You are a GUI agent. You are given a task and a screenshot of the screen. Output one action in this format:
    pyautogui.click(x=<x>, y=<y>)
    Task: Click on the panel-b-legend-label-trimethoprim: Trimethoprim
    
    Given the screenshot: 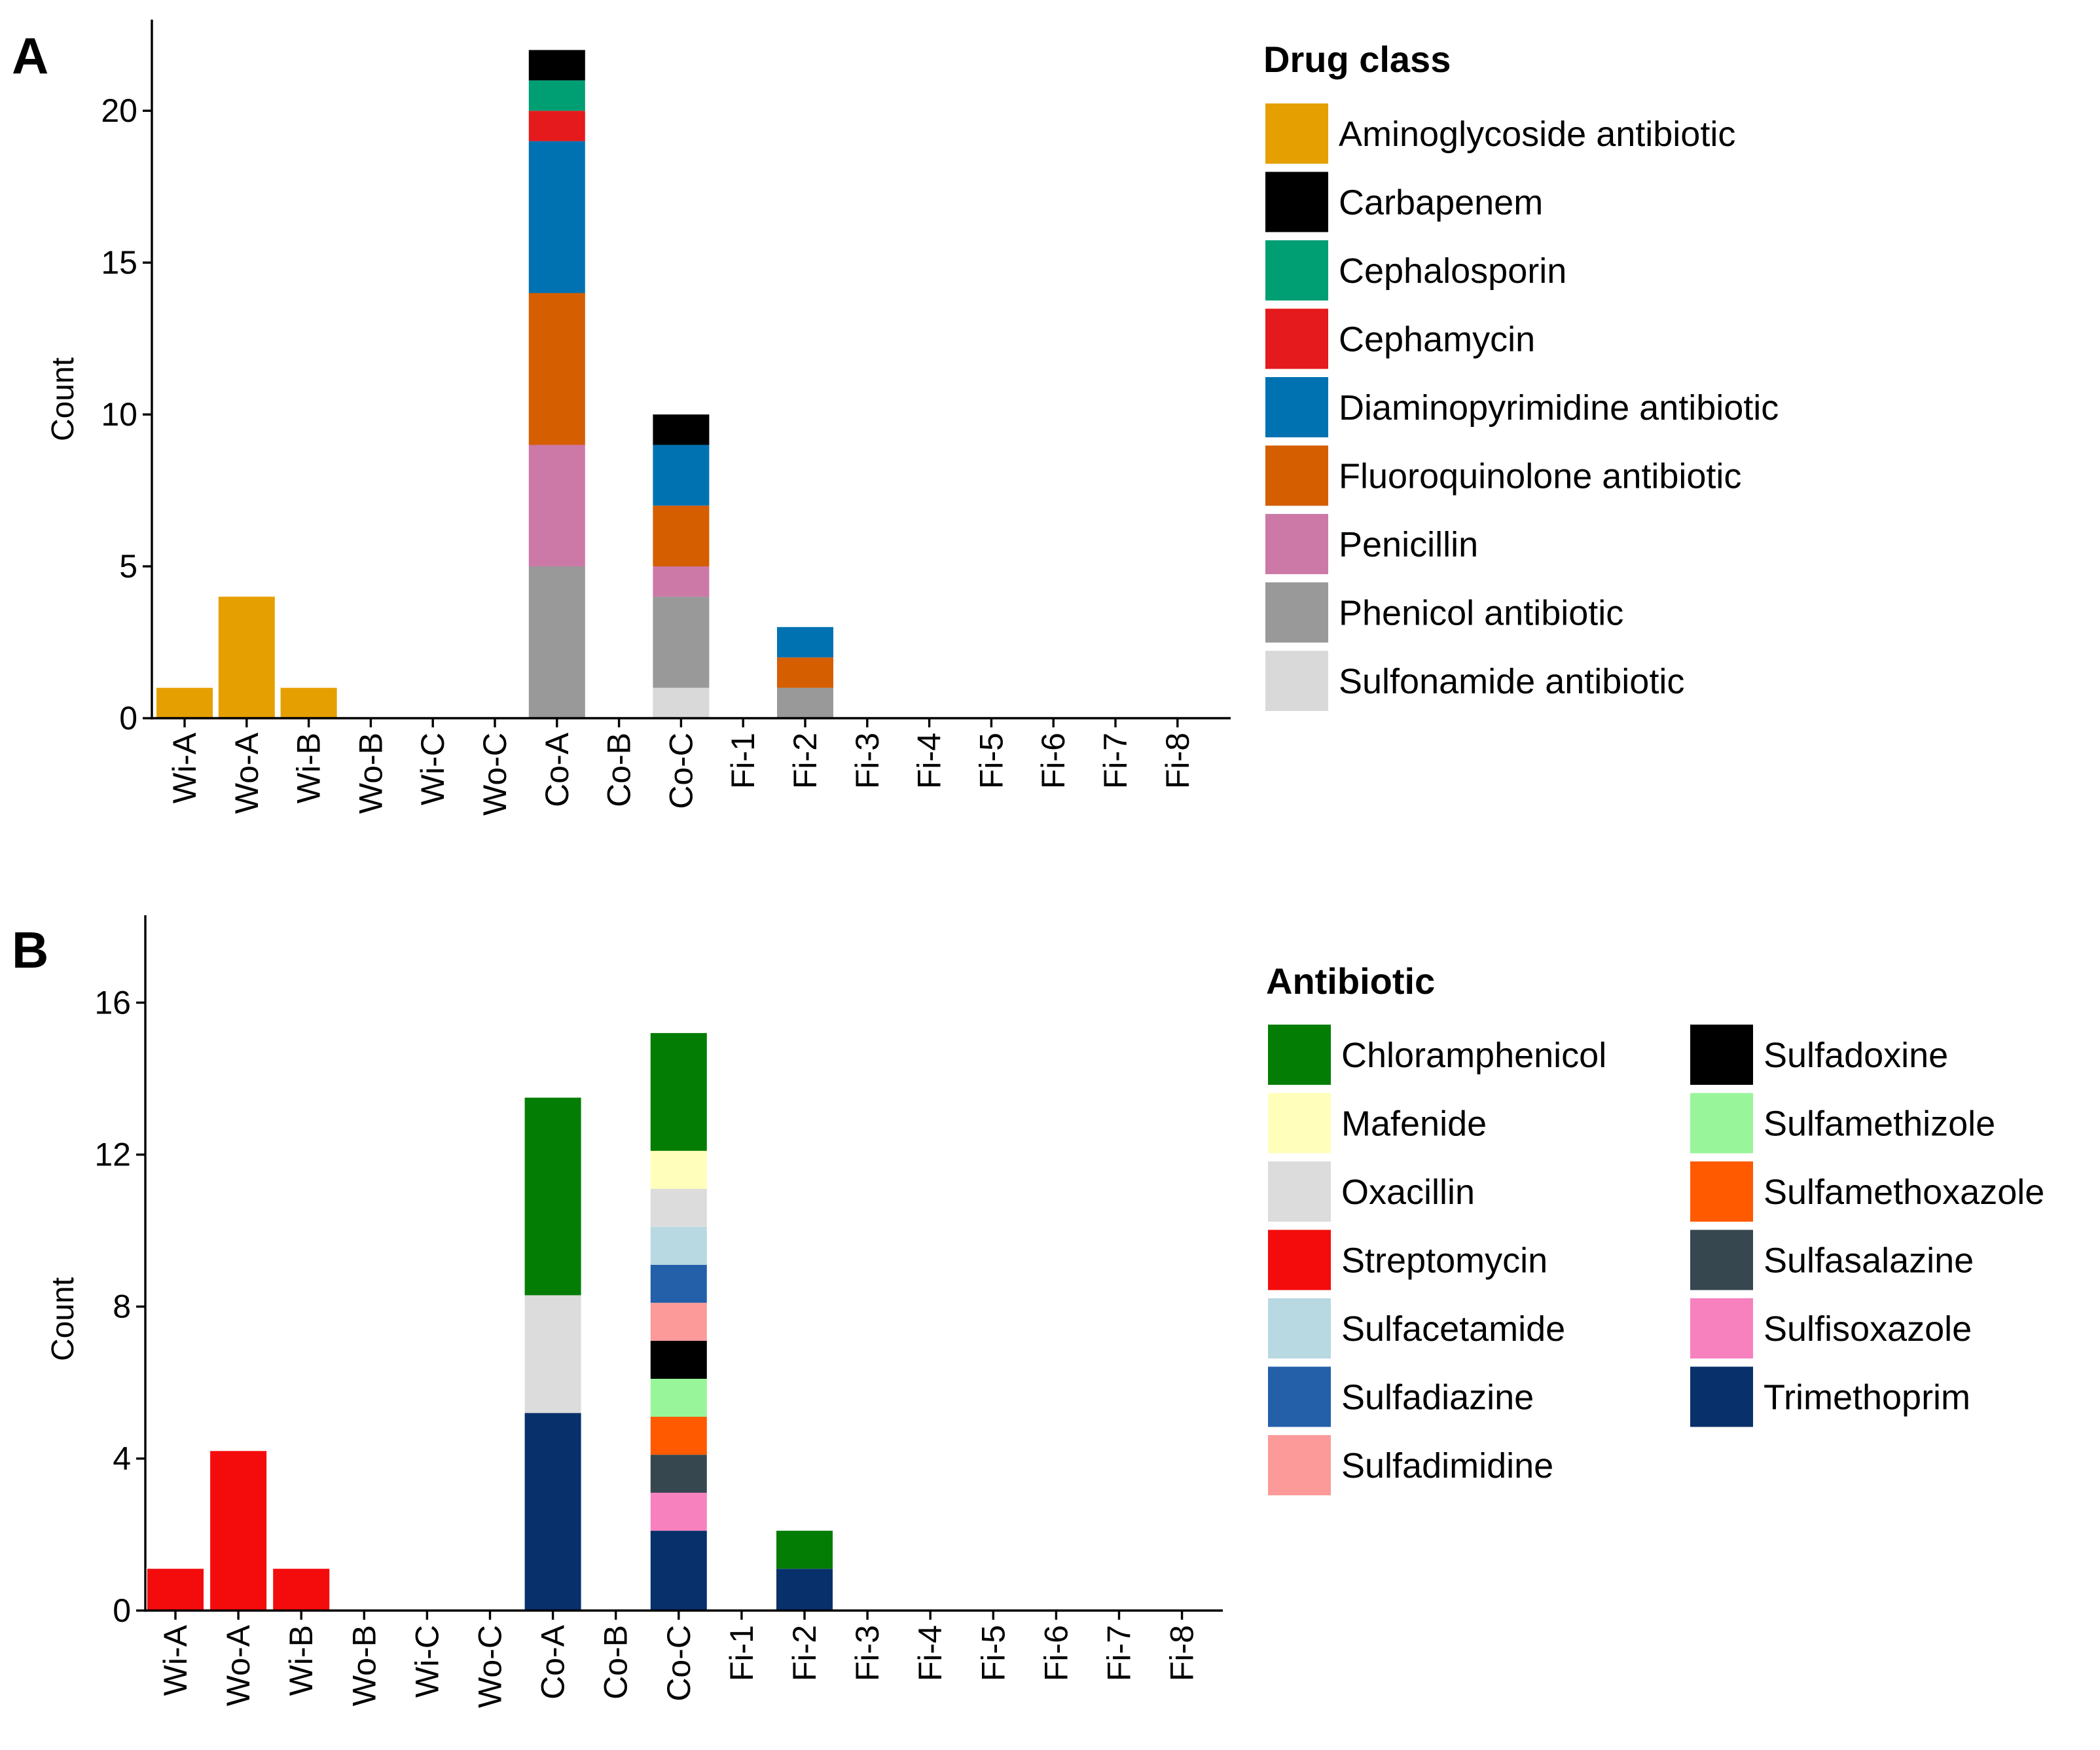 What is the action you would take?
    pyautogui.click(x=1867, y=1397)
    